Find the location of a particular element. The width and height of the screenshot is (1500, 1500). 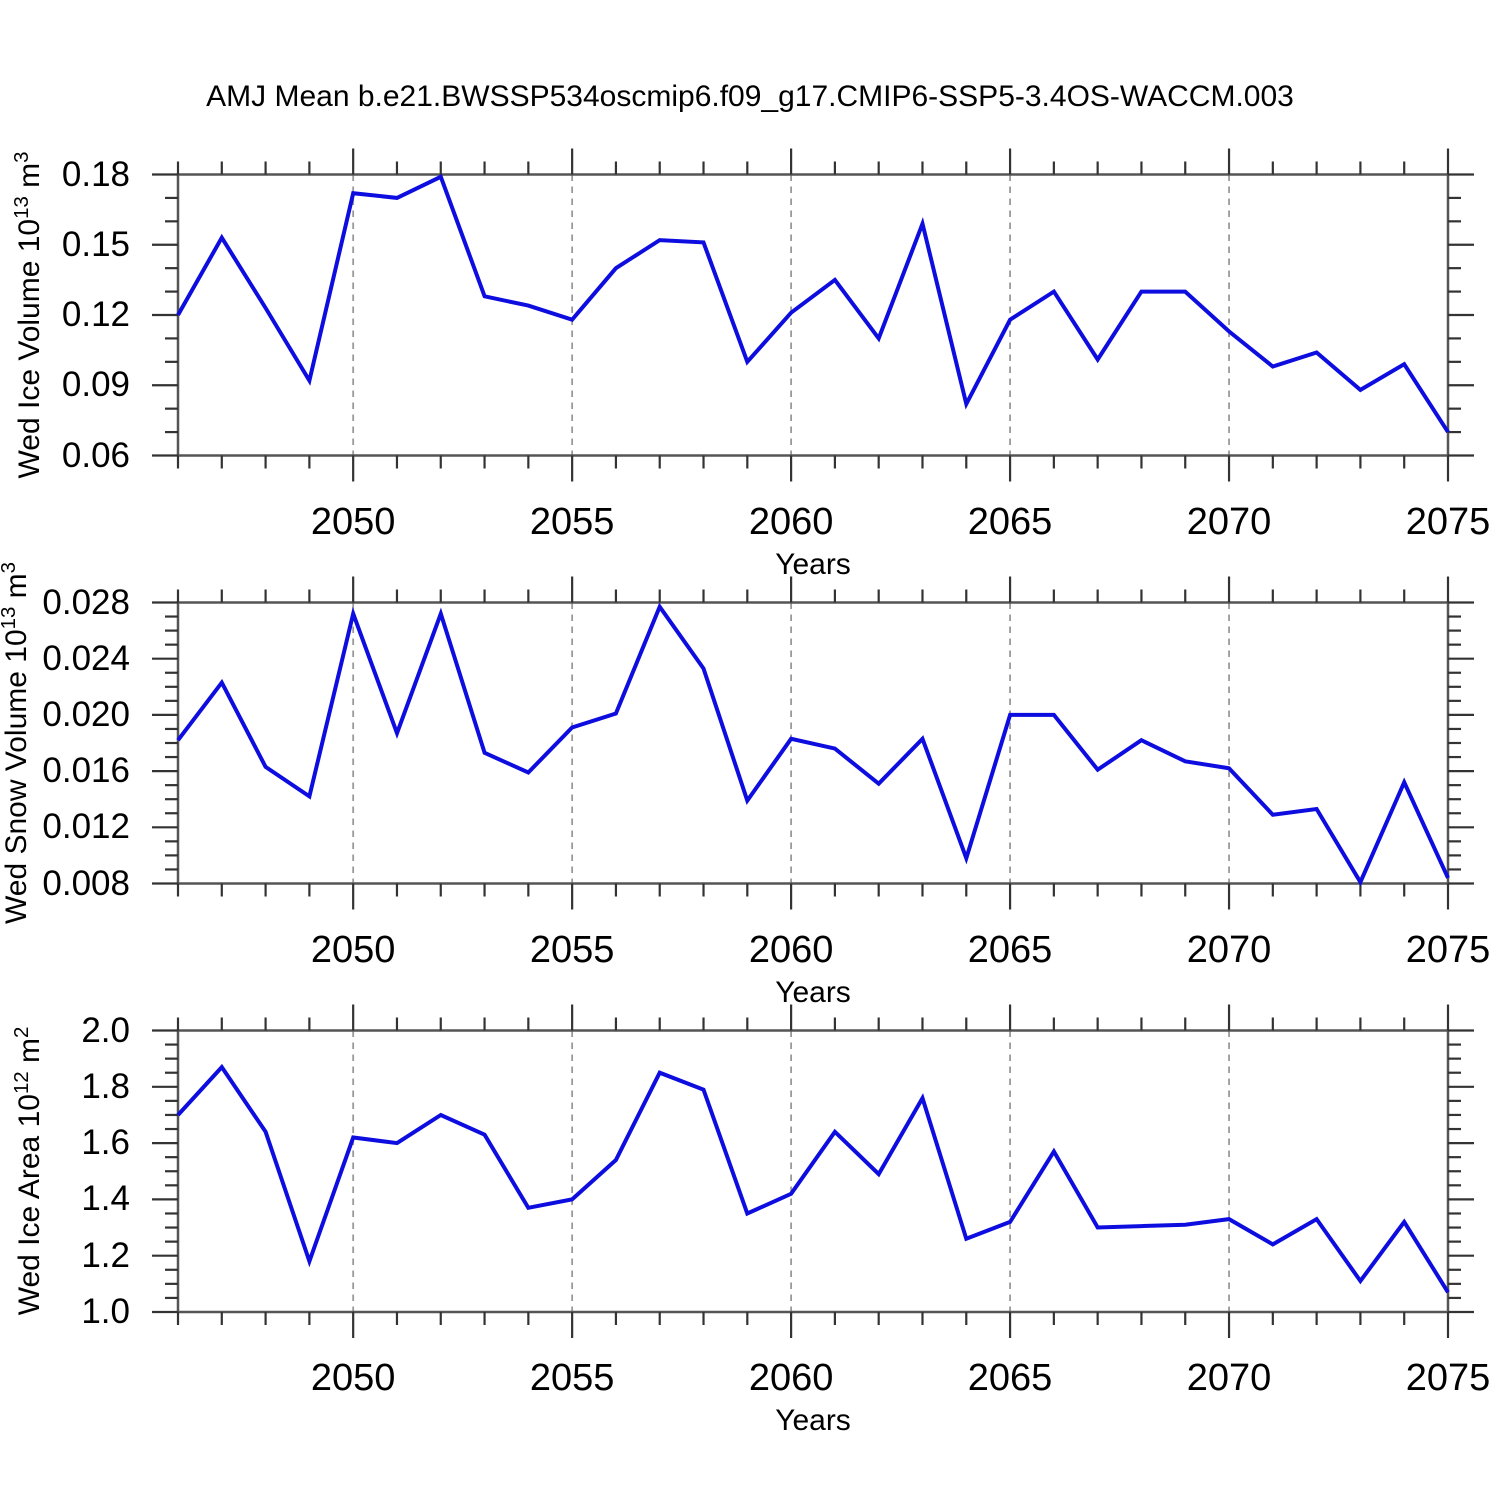

panel-1-xtick-label: 2075 is located at coordinates (1448, 521).